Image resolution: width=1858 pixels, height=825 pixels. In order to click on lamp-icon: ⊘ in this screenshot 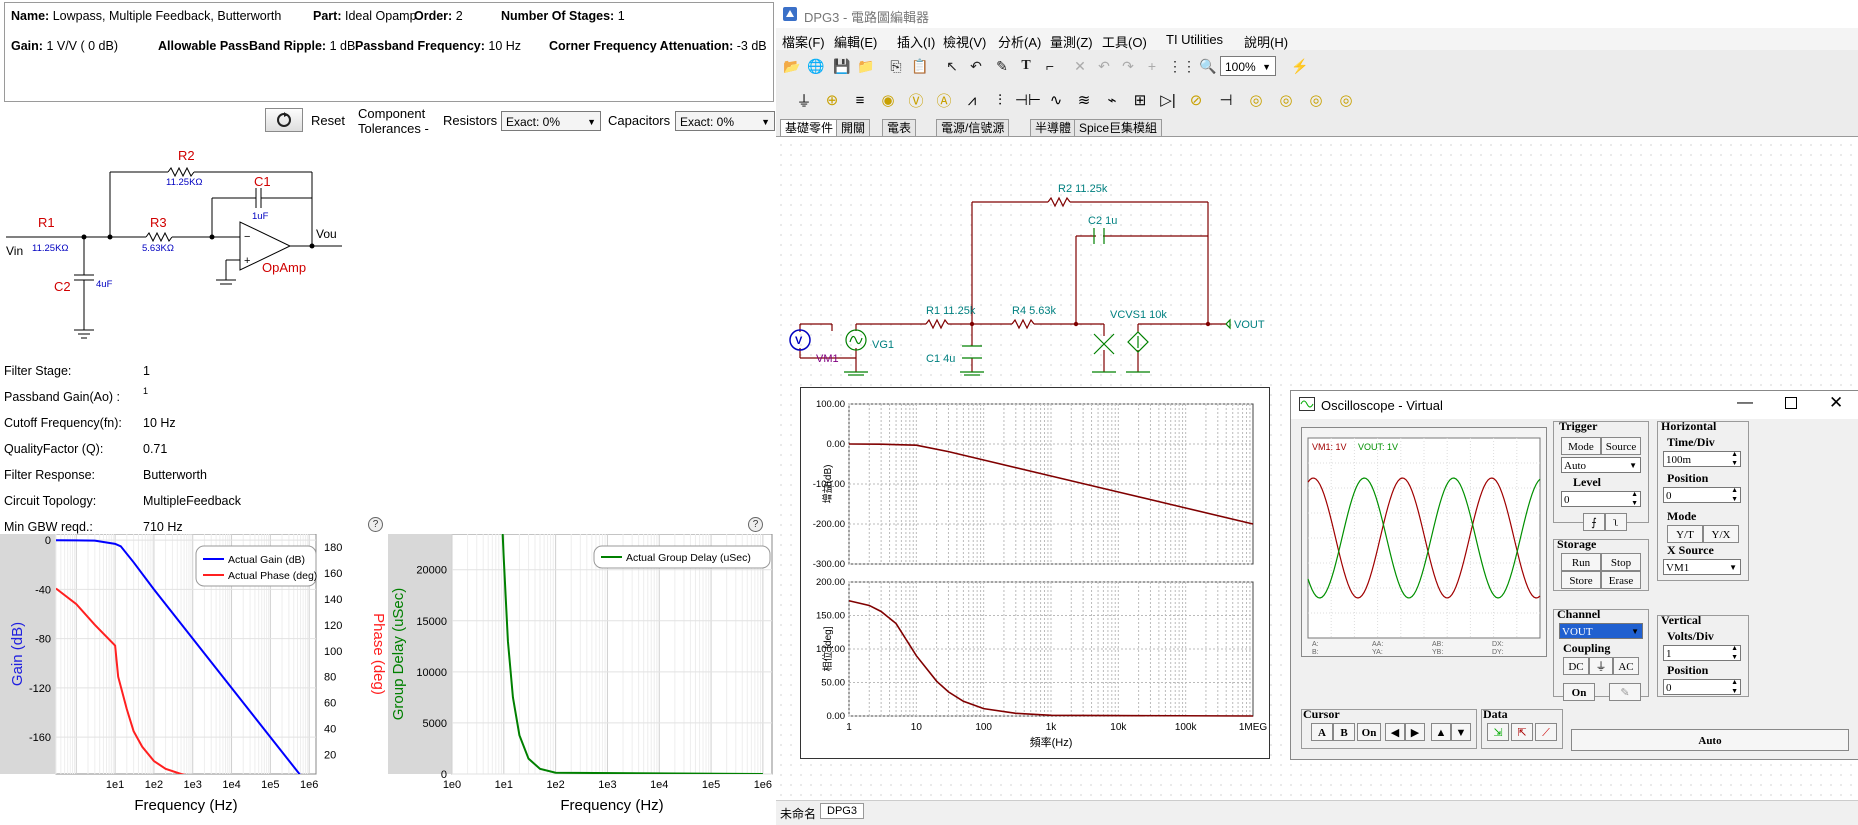, I will do `click(1196, 100)`.